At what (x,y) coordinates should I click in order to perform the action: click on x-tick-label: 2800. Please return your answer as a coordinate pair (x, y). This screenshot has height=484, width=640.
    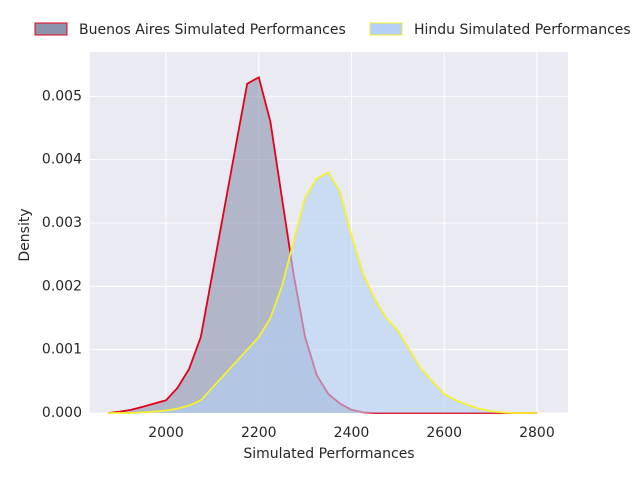
    Looking at the image, I should click on (537, 433).